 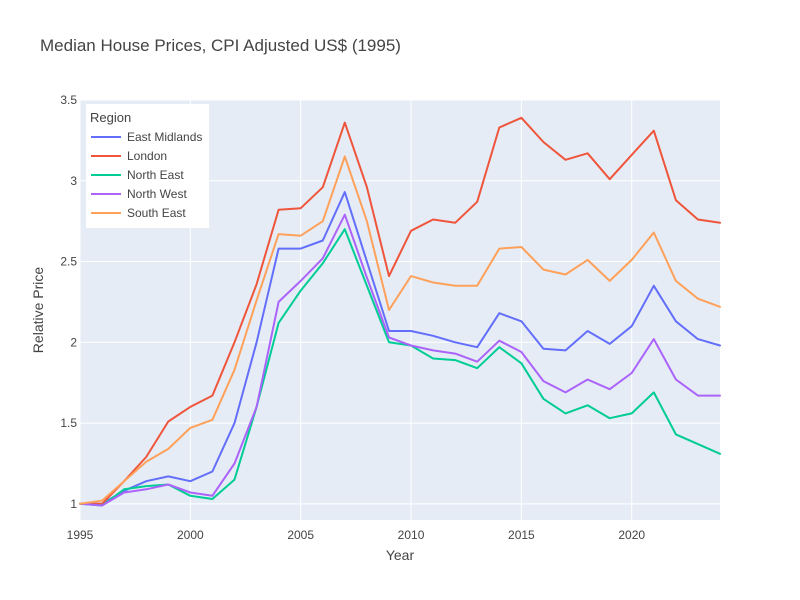 What do you see at coordinates (521, 535) in the screenshot?
I see `x-tick-label: 2015` at bounding box center [521, 535].